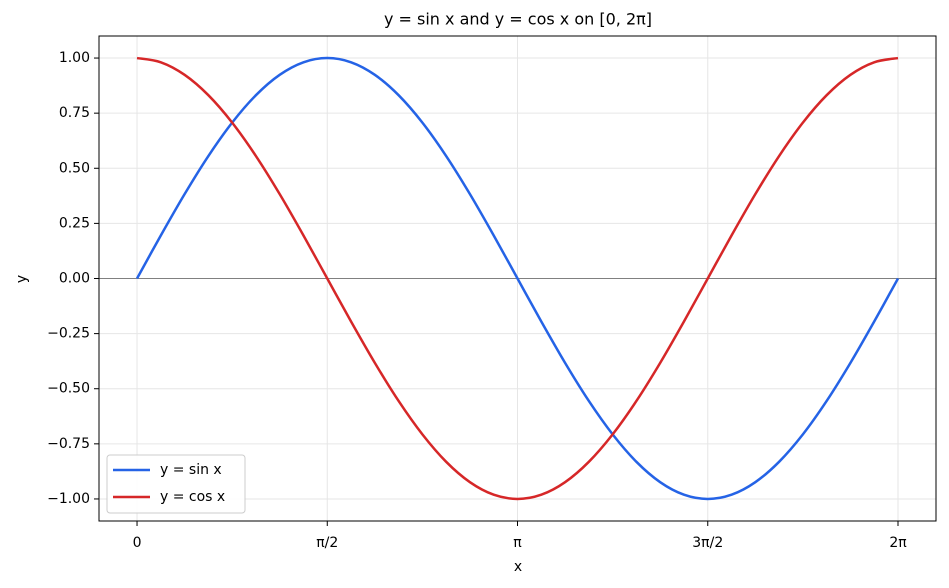 This screenshot has width=949, height=588. I want to click on y-tick-label: −0.50, so click(68, 389).